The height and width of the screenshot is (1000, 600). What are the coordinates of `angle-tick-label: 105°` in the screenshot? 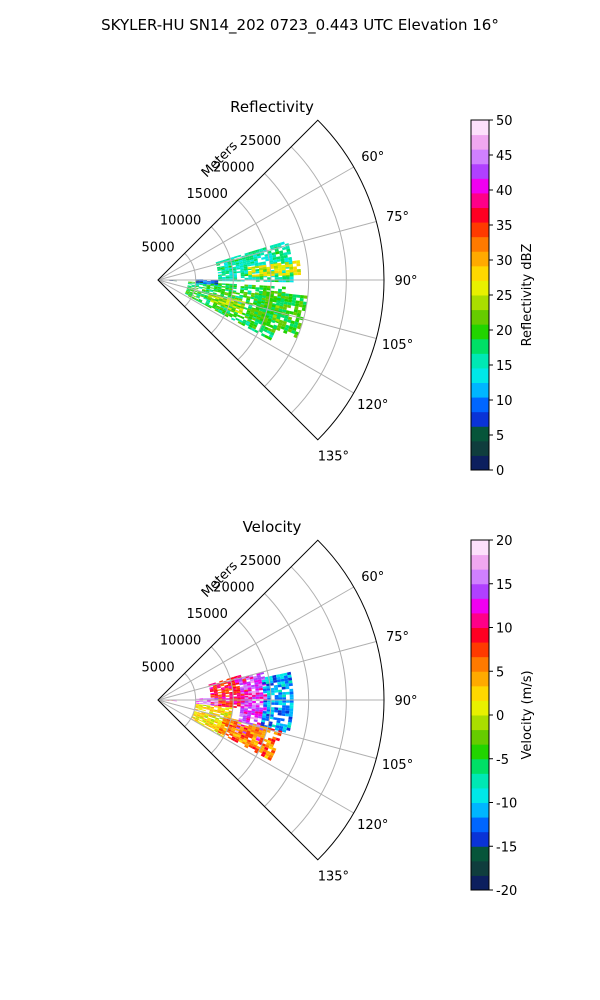 It's located at (397, 765).